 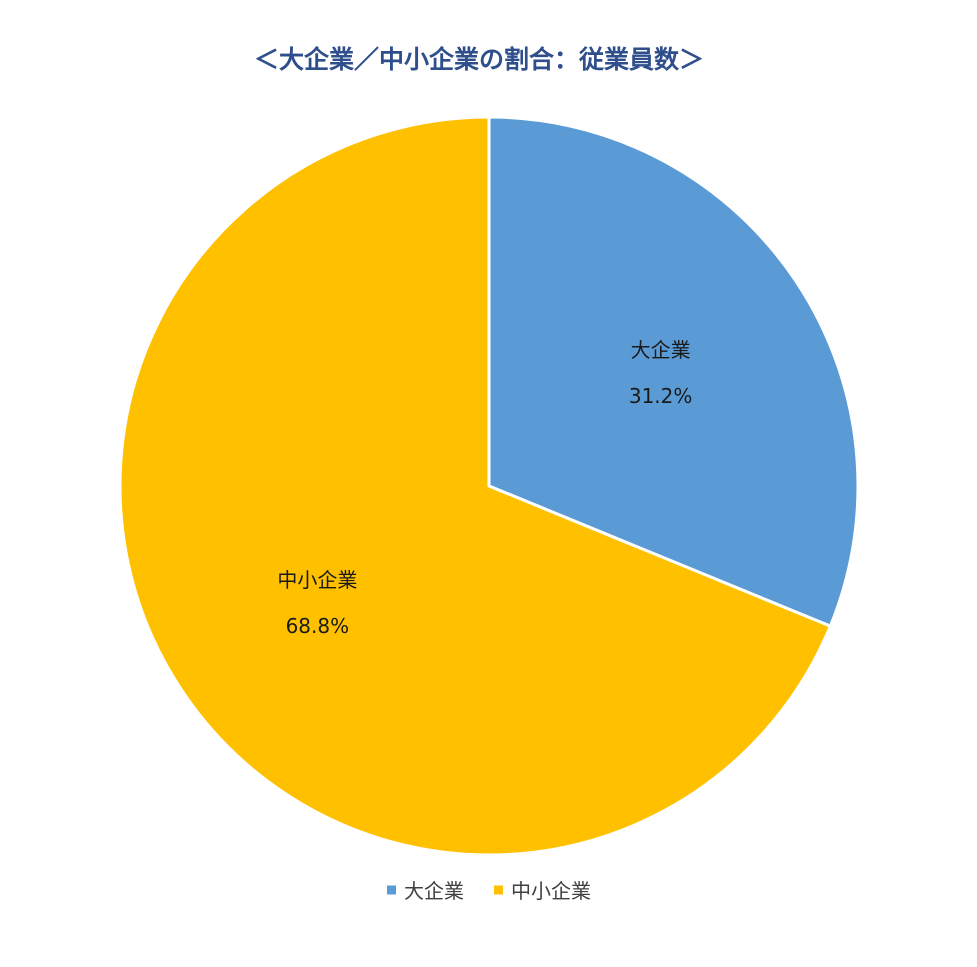 I want to click on legend-label-0: 大企業, so click(x=434, y=891).